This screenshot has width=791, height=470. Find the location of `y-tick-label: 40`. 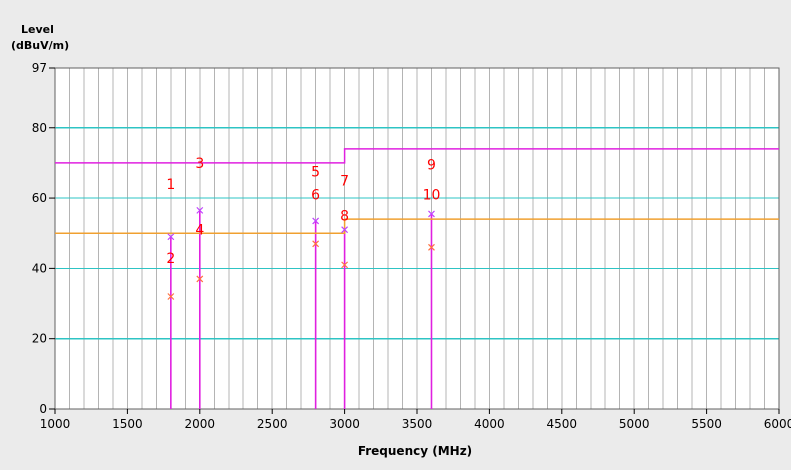

y-tick-label: 40 is located at coordinates (39, 268).